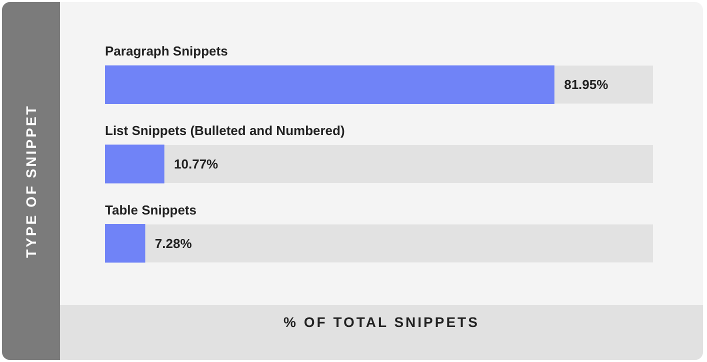  I want to click on data-label: 7.28%, so click(173, 243).